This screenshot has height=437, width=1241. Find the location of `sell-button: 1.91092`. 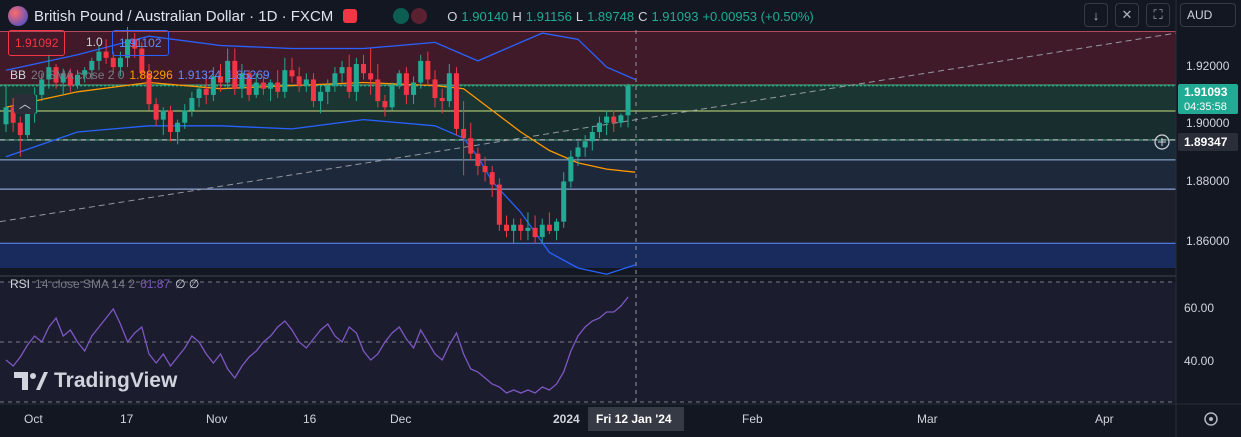

sell-button: 1.91092 is located at coordinates (37, 43).